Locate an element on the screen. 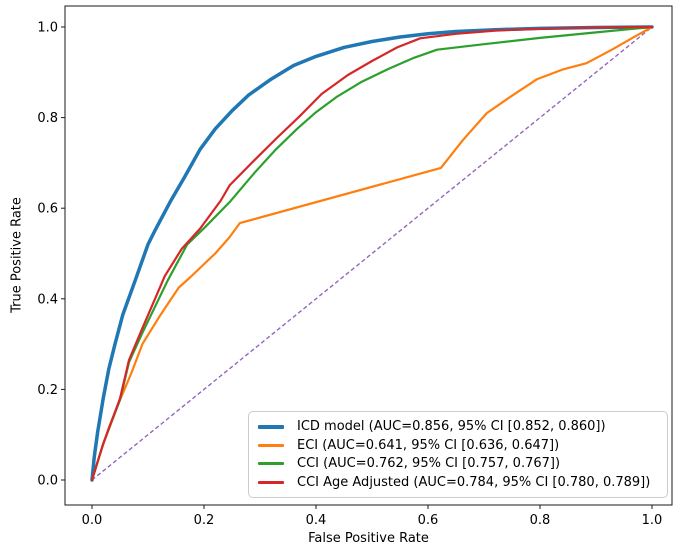 The height and width of the screenshot is (559, 679). legend-line-swatch-cci is located at coordinates (271, 464).